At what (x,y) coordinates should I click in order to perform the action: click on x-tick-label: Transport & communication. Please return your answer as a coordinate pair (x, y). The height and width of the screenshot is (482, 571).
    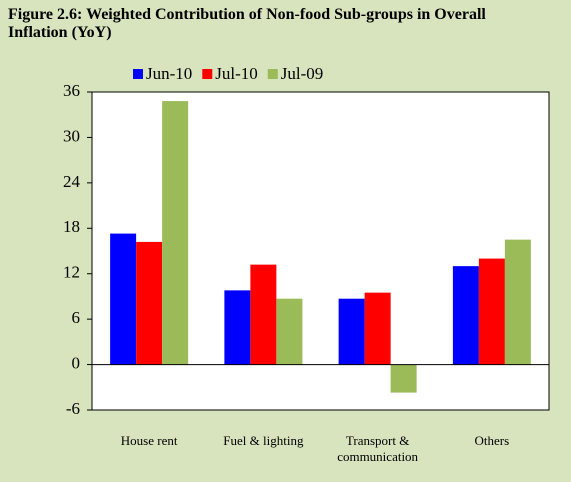
    Looking at the image, I should click on (378, 448).